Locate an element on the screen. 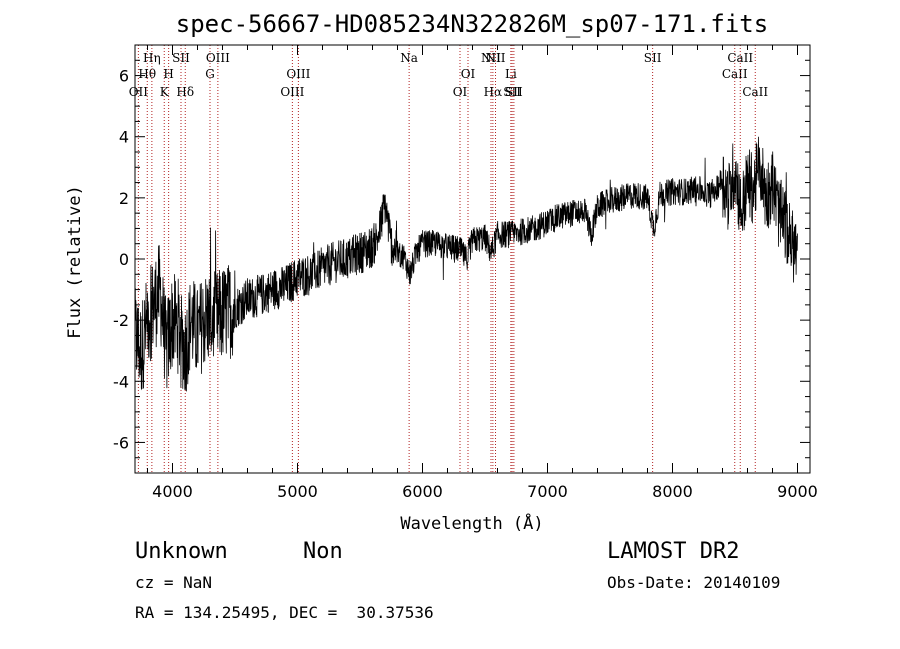 This screenshot has height=649, width=900. y-tick-label: 0 is located at coordinates (124, 259).